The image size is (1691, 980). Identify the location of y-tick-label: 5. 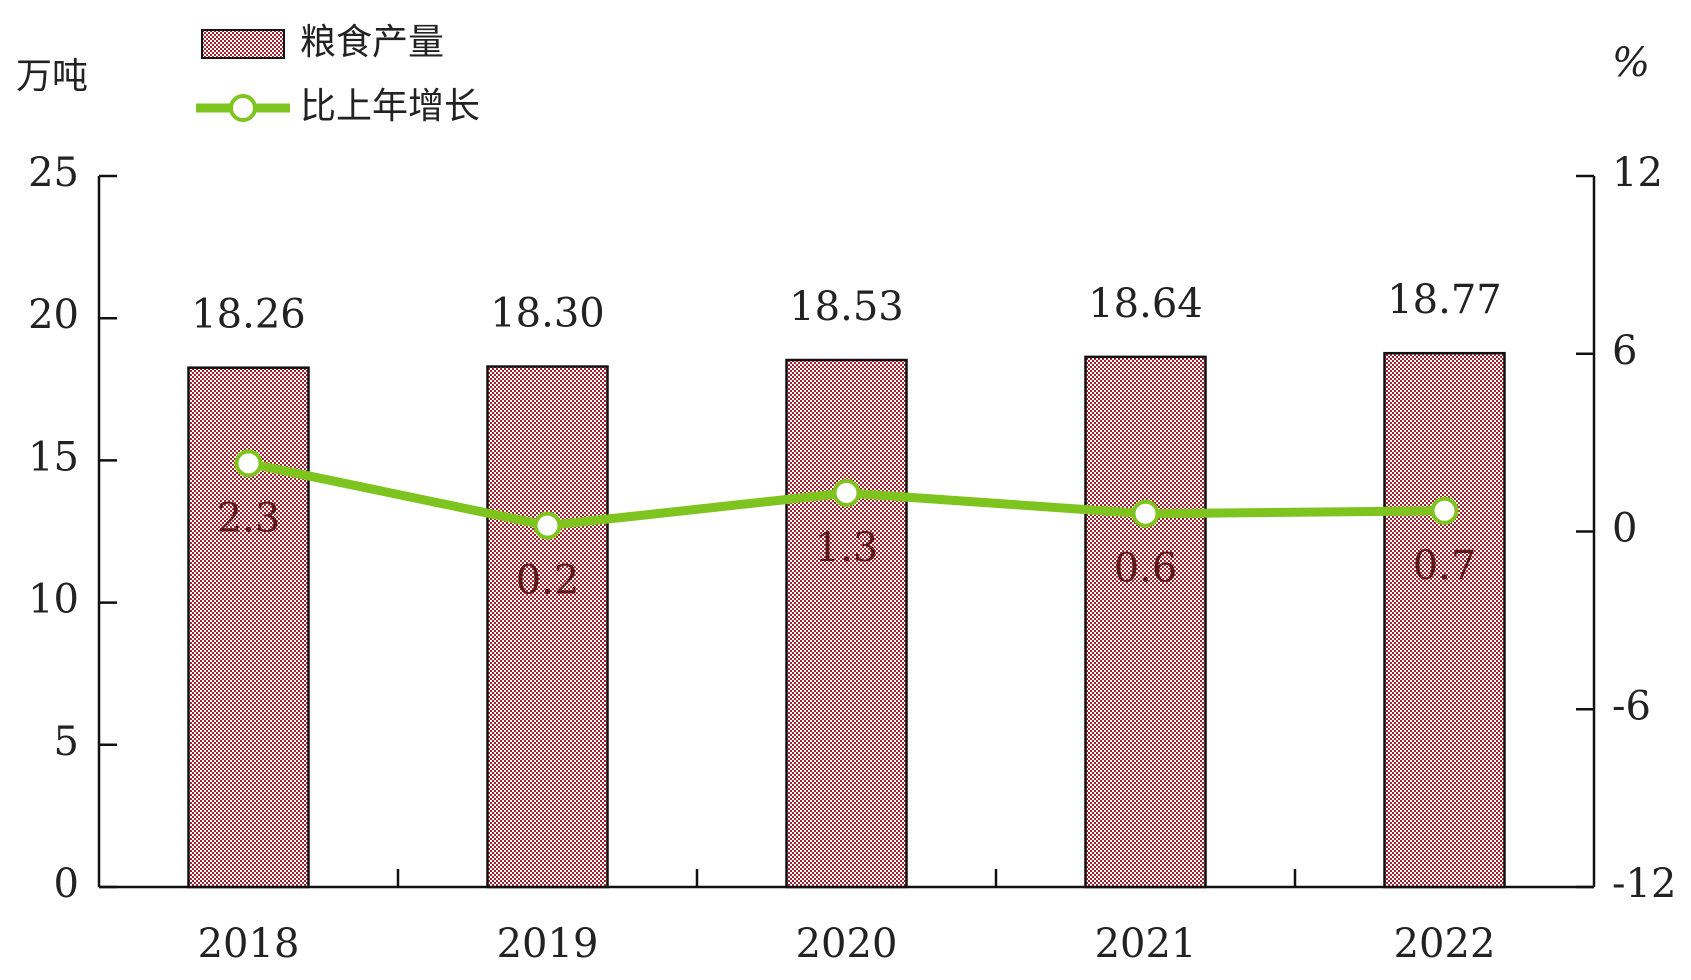
(66, 742).